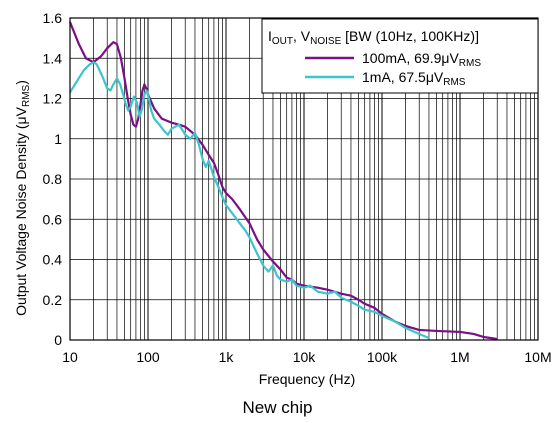 This screenshot has height=423, width=555. Describe the element at coordinates (22, 198) in the screenshot. I see `y-axis-label: Output Voltage Noise Density (μVRMS)` at that location.